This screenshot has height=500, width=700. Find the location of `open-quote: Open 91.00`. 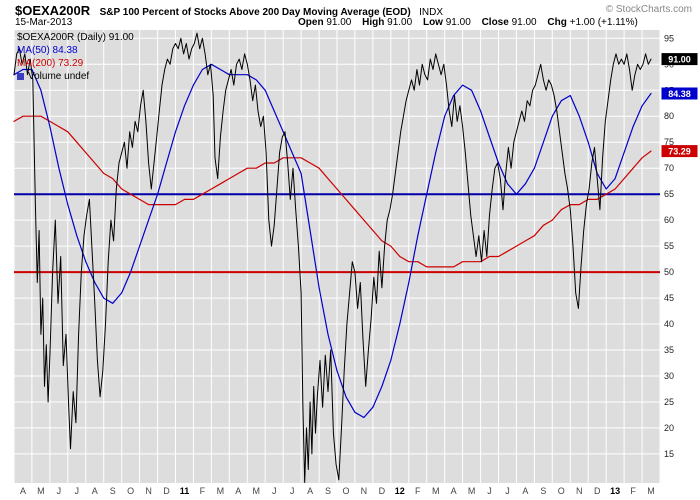

open-quote: Open 91.00 is located at coordinates (324, 22).